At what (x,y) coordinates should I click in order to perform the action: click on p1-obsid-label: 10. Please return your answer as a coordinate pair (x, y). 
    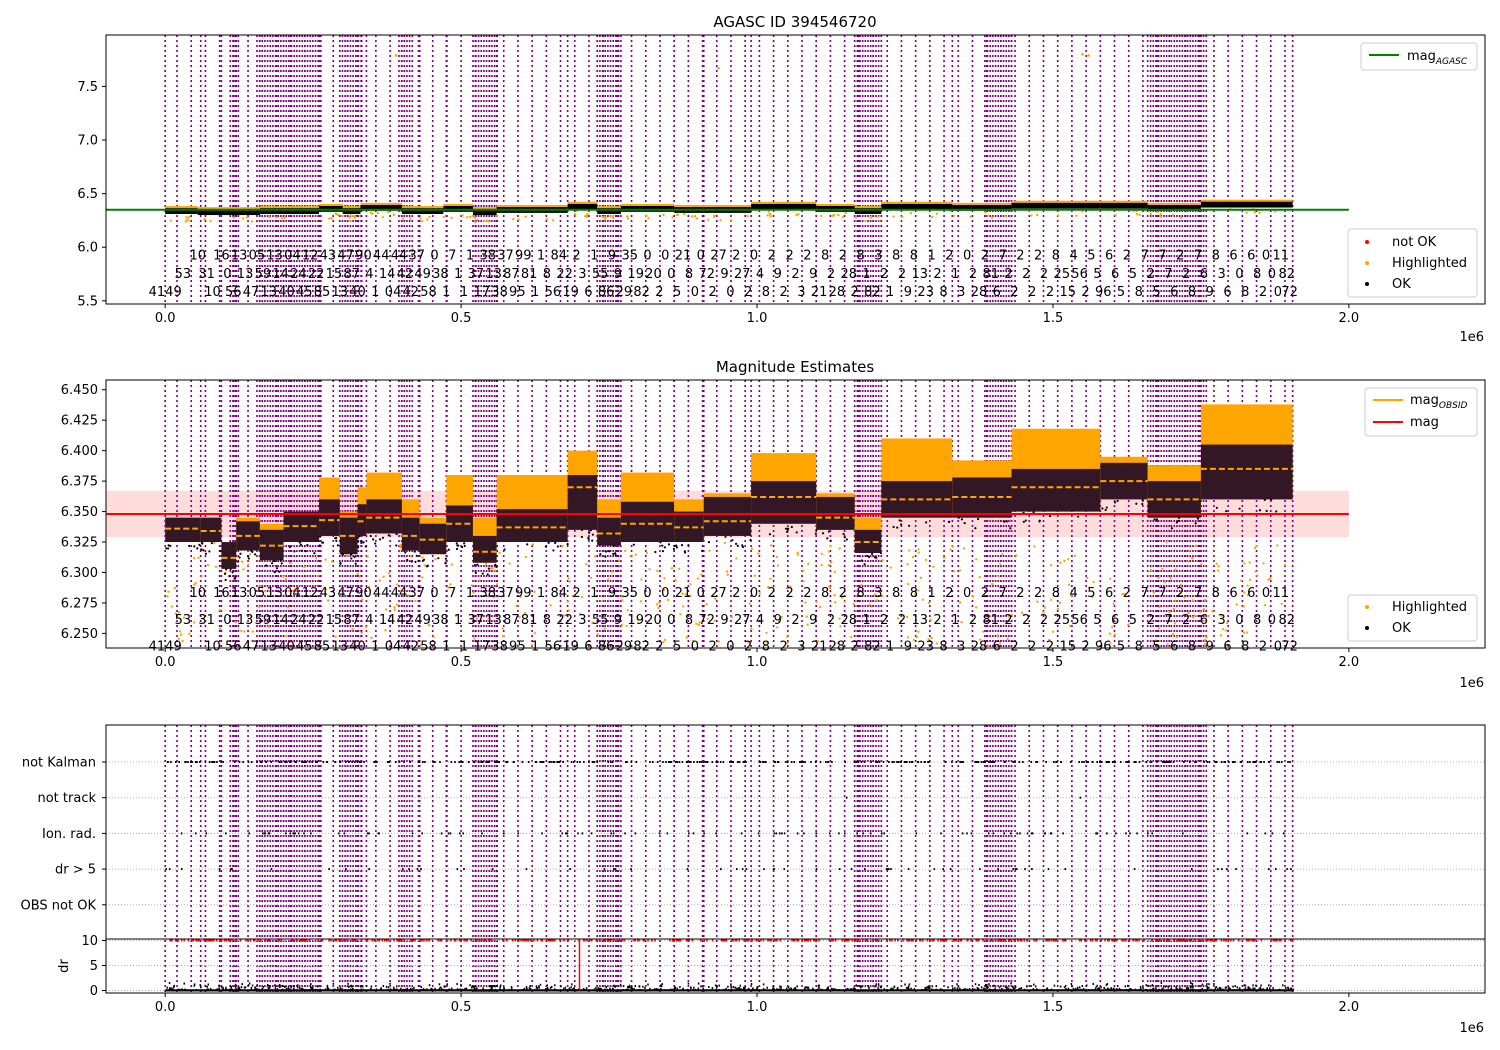
    Looking at the image, I should click on (212, 292).